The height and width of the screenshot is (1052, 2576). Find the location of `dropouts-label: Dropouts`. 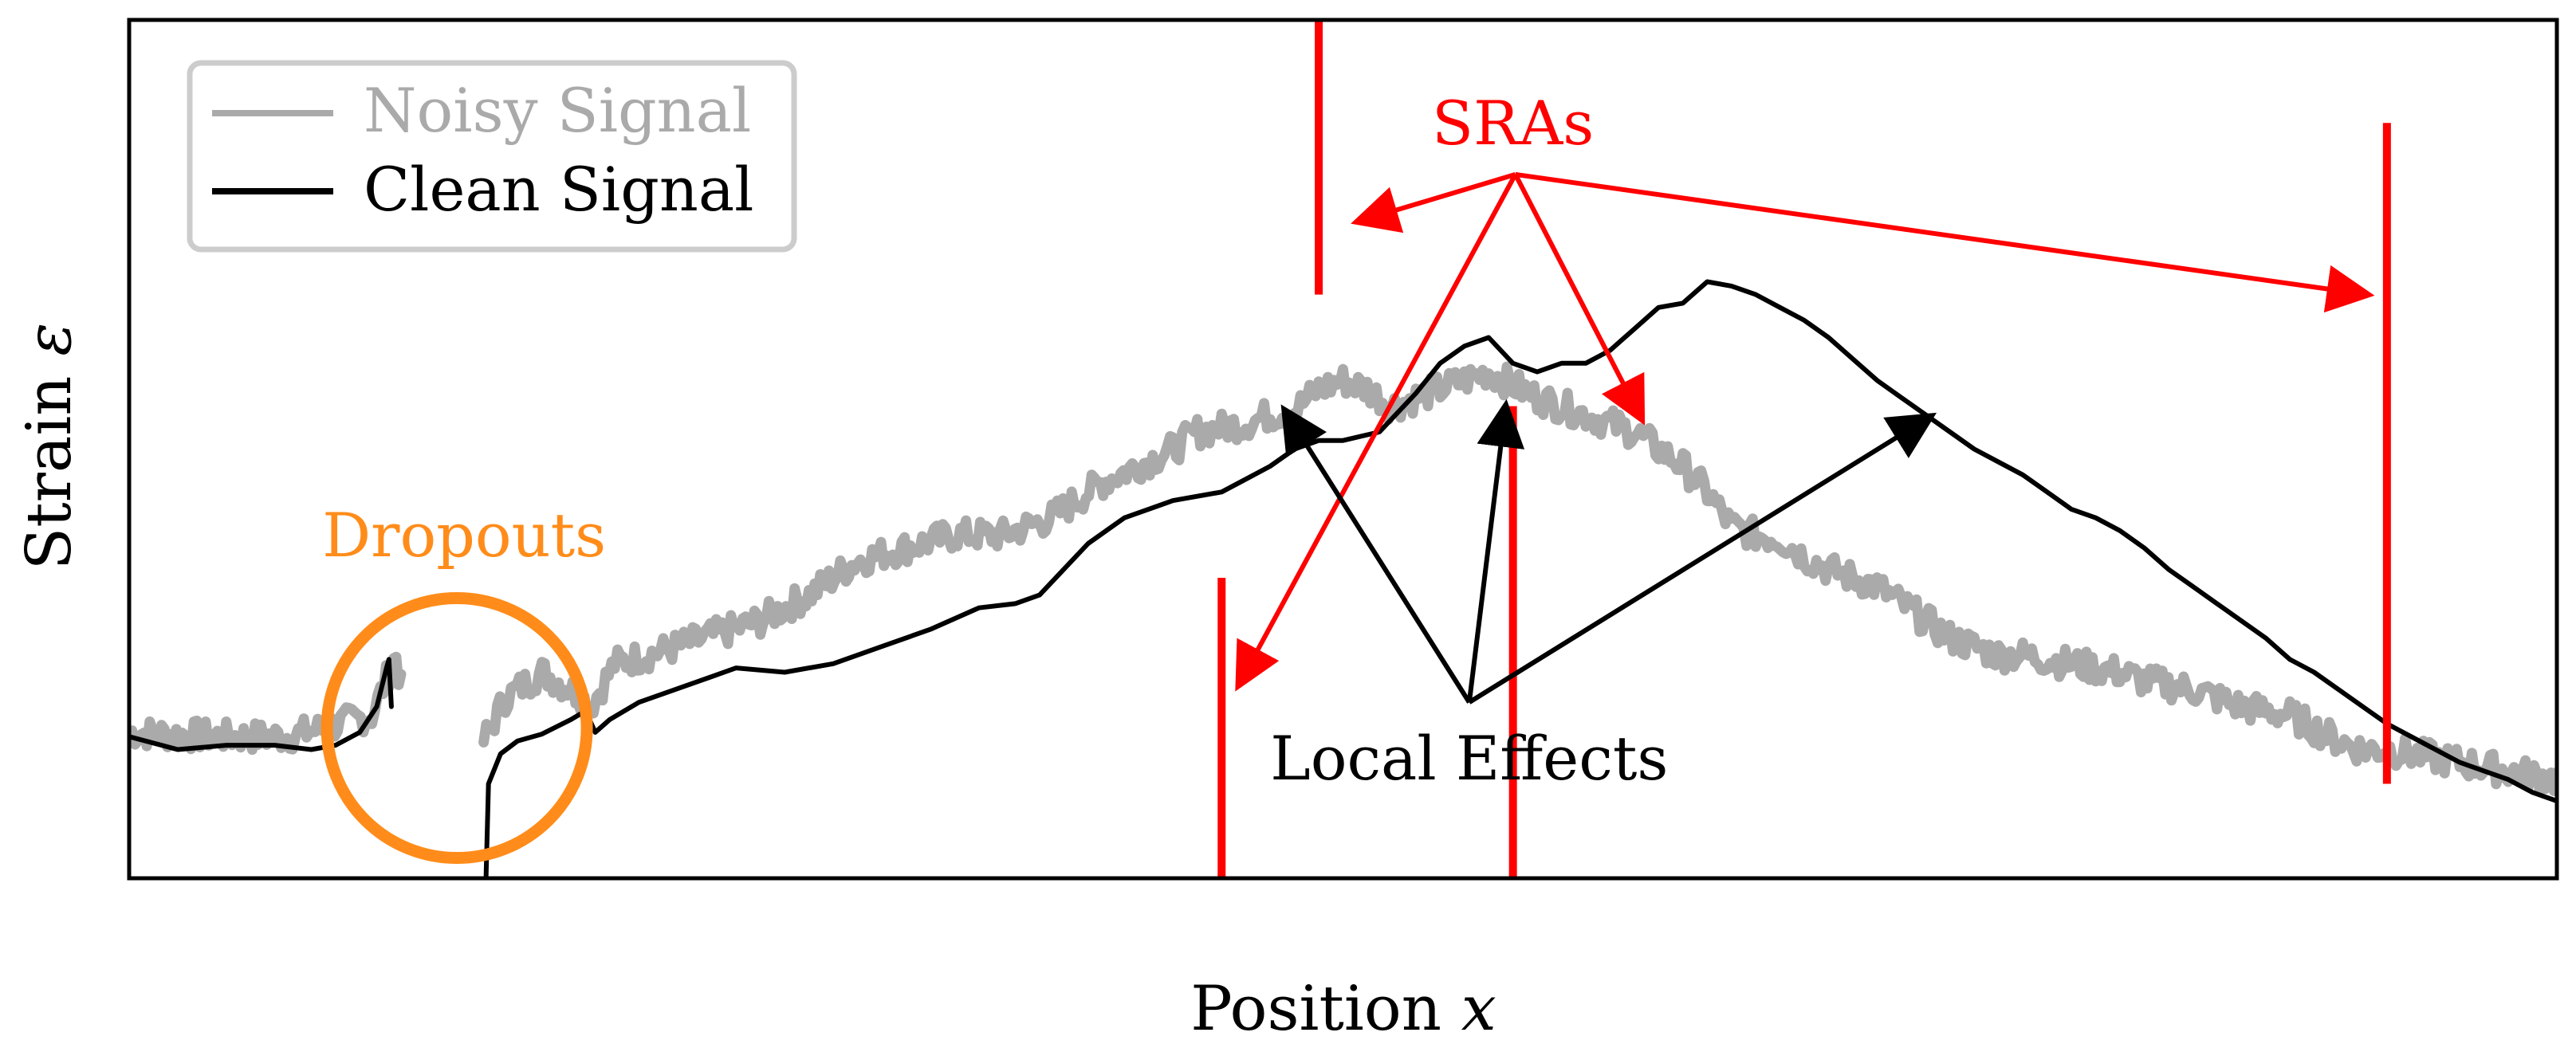

dropouts-label: Dropouts is located at coordinates (464, 535).